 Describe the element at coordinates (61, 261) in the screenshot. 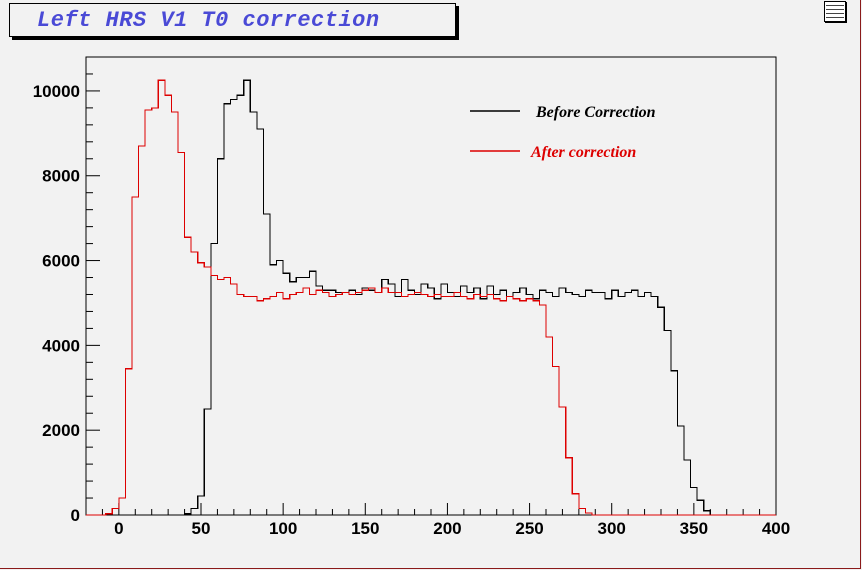

I see `y-tick-label: 6000` at that location.